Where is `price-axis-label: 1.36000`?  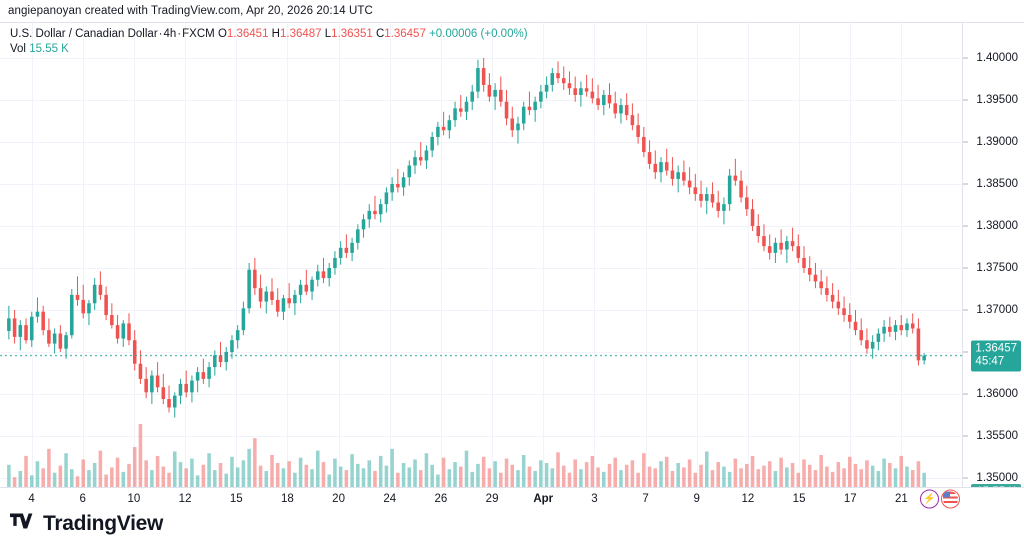
price-axis-label: 1.36000 is located at coordinates (997, 394).